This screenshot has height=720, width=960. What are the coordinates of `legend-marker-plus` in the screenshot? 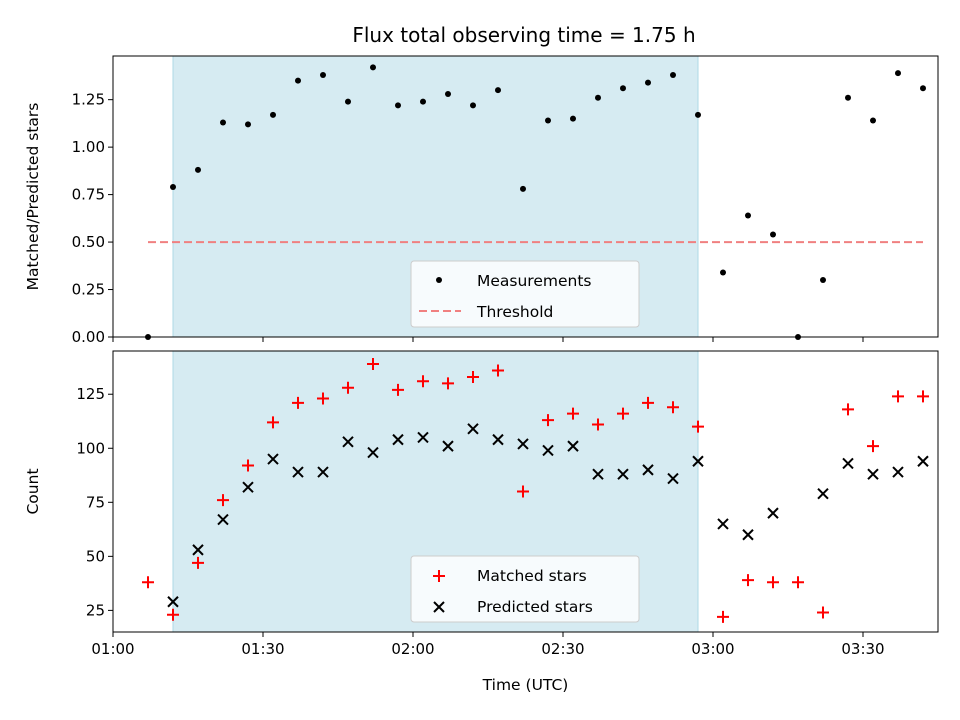 It's located at (439, 576).